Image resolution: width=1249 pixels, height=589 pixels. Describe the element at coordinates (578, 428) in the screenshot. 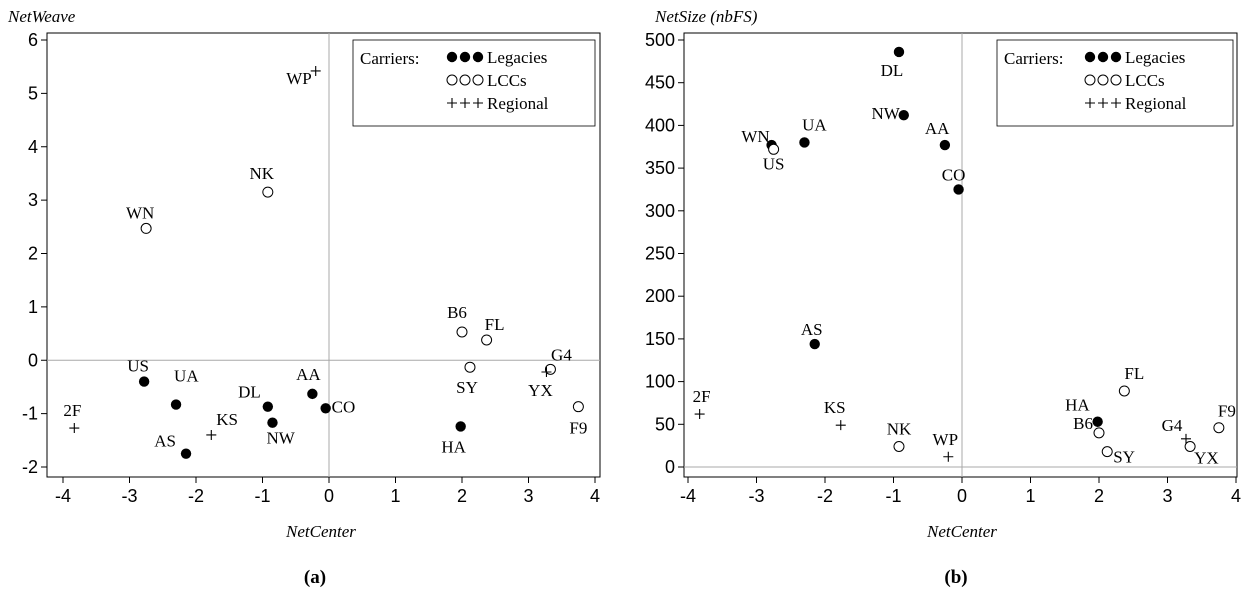

I see `point-label: F9` at that location.